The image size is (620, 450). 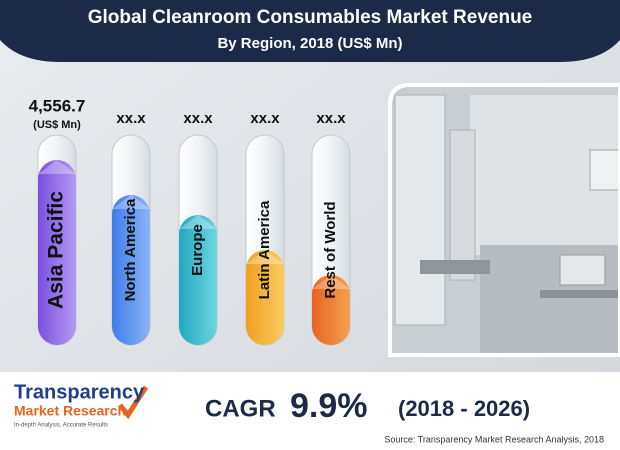 I want to click on region-unit: (US$ Mn), so click(x=57, y=125).